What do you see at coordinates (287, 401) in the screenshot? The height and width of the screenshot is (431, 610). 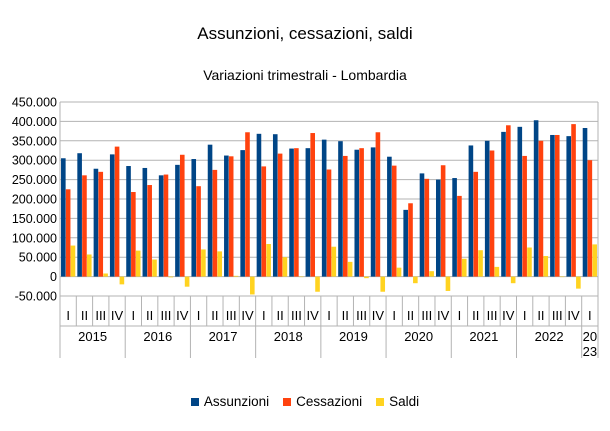 I see `legend-swatch-cessazioni` at bounding box center [287, 401].